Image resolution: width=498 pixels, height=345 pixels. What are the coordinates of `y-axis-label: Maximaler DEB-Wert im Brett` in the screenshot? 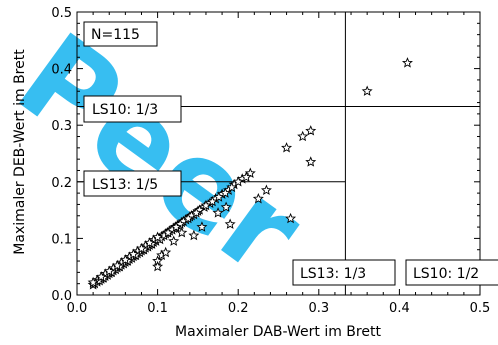 It's located at (20, 152).